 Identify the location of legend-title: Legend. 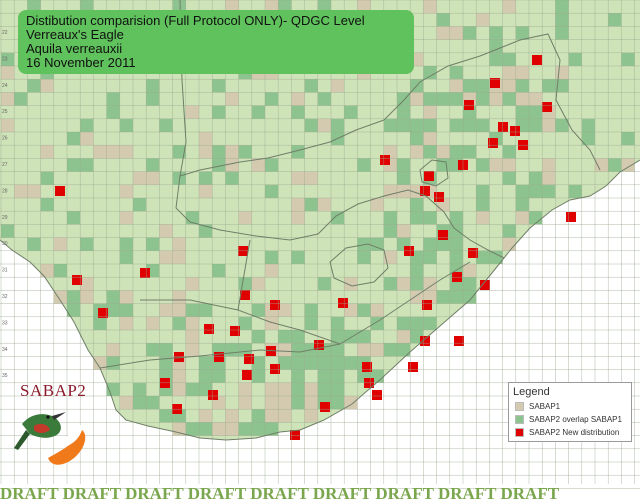
(531, 392).